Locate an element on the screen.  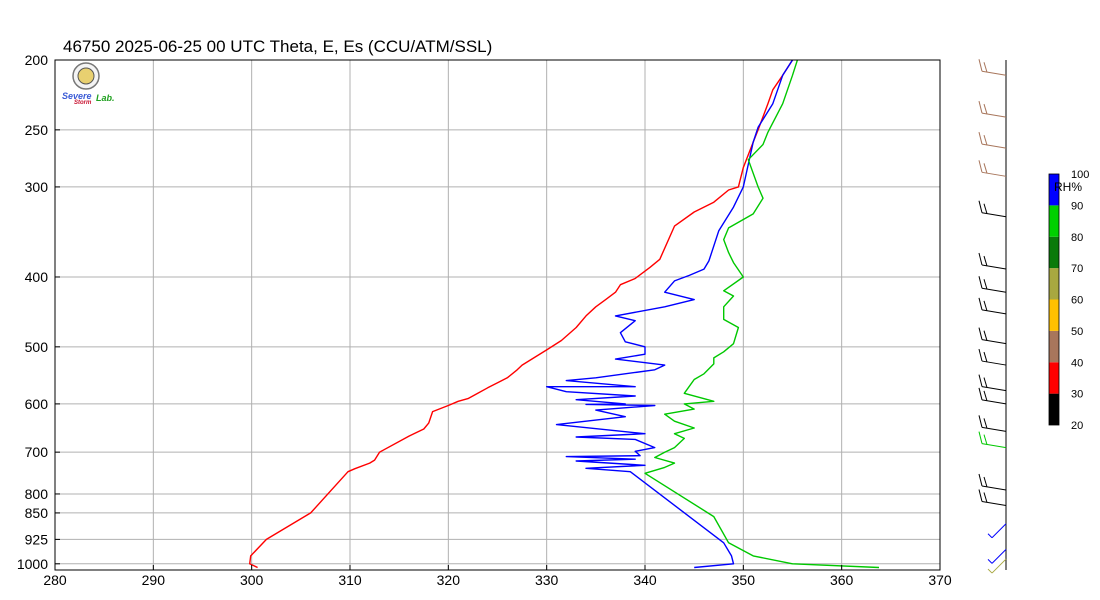
wind-barb-panel is located at coordinates (992, 316).